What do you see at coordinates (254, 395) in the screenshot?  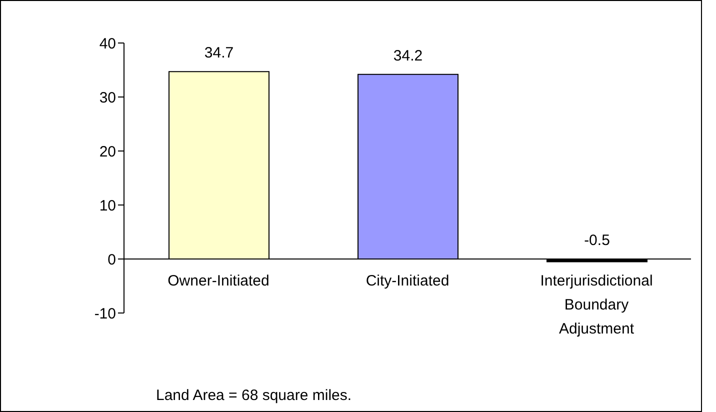 I see `text: Land Area = 68 square miles.` at bounding box center [254, 395].